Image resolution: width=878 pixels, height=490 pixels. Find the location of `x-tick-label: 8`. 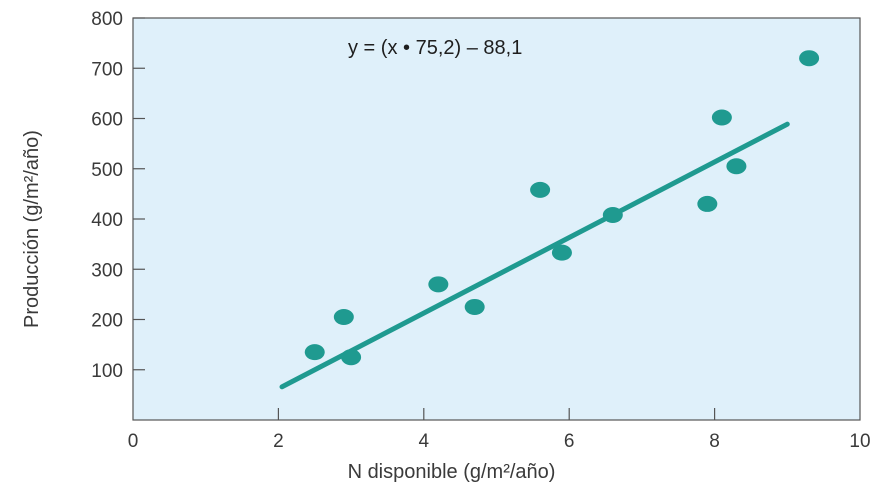

x-tick-label: 8 is located at coordinates (714, 441).